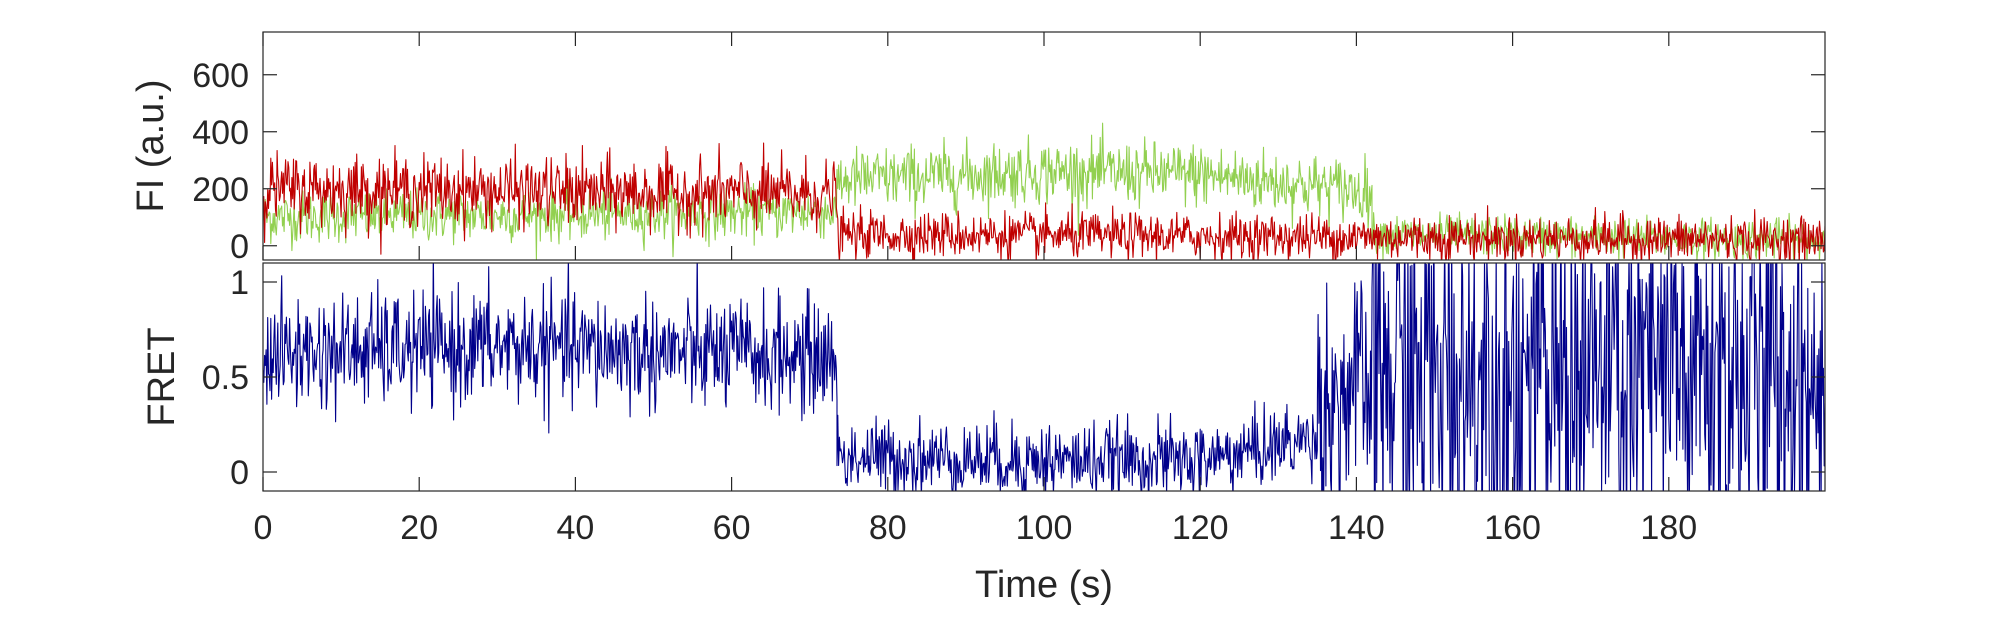 The image size is (2005, 625). What do you see at coordinates (220, 76) in the screenshot?
I see `intensity-y-tick-label: 600` at bounding box center [220, 76].